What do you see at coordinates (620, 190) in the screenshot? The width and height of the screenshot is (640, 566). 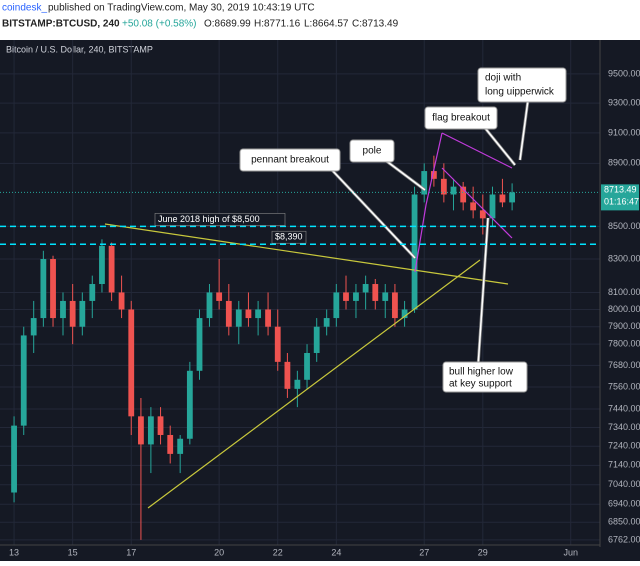 I see `last-price: 8713.49` at bounding box center [620, 190].